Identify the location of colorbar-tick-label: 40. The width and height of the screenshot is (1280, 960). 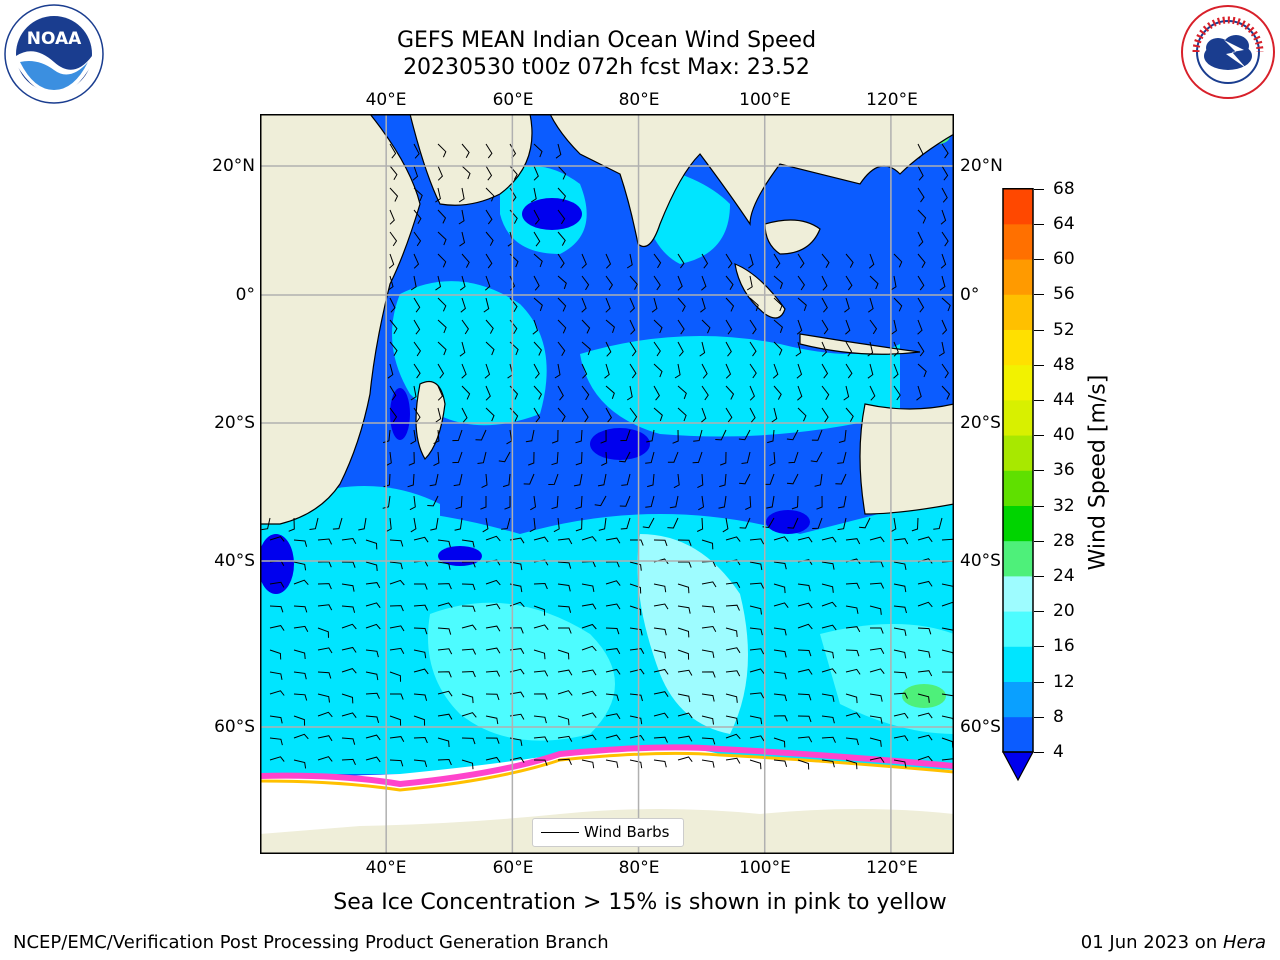
(1064, 435).